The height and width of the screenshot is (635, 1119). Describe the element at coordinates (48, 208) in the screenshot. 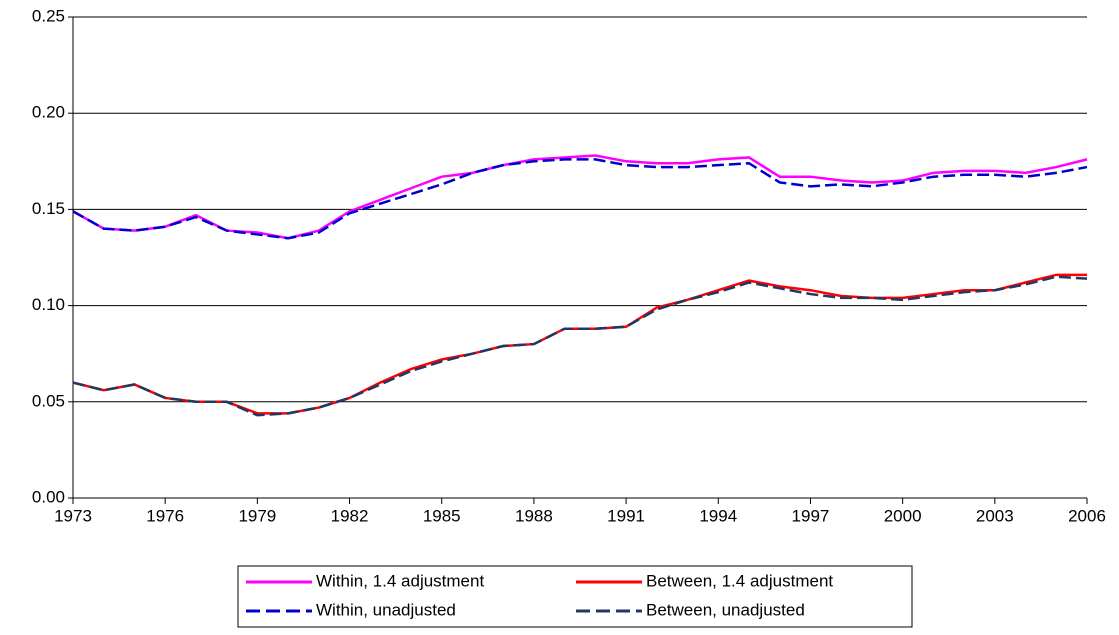

I see `y-tick-label: 0.15` at that location.